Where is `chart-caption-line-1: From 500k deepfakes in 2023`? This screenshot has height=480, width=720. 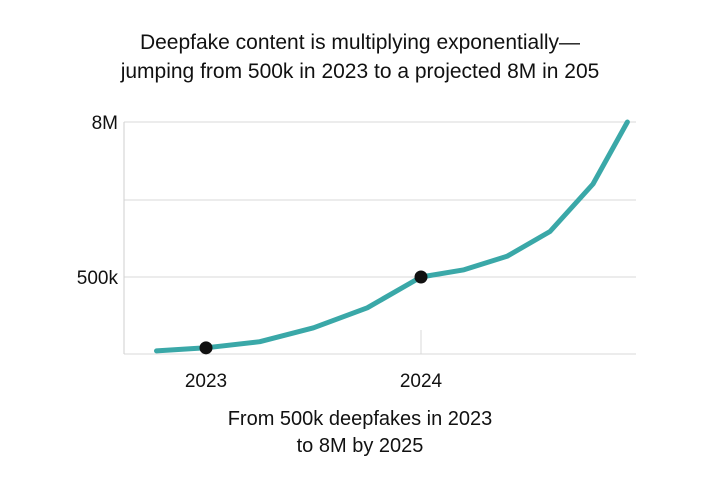
chart-caption-line-1: From 500k deepfakes in 2023 is located at coordinates (360, 419).